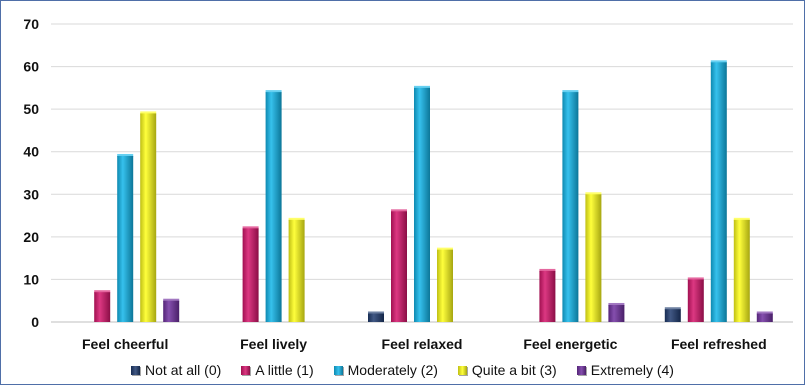 The image size is (807, 387). I want to click on legend-swatch-quite-a-bit, so click(462, 370).